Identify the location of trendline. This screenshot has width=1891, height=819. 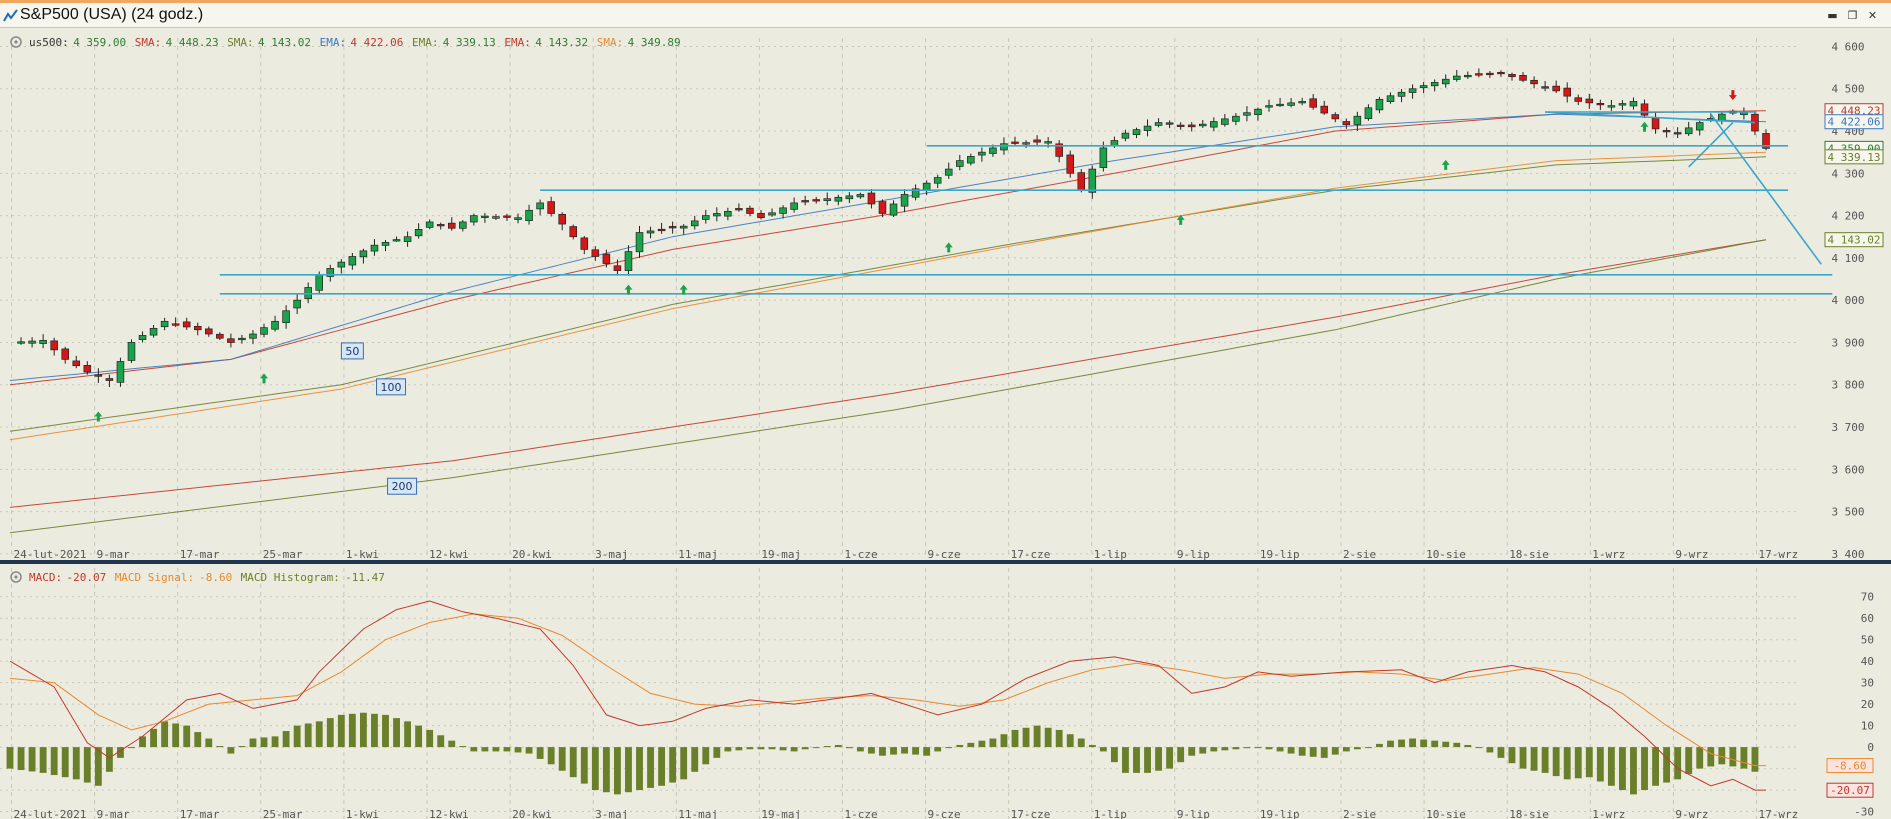
(1650, 117).